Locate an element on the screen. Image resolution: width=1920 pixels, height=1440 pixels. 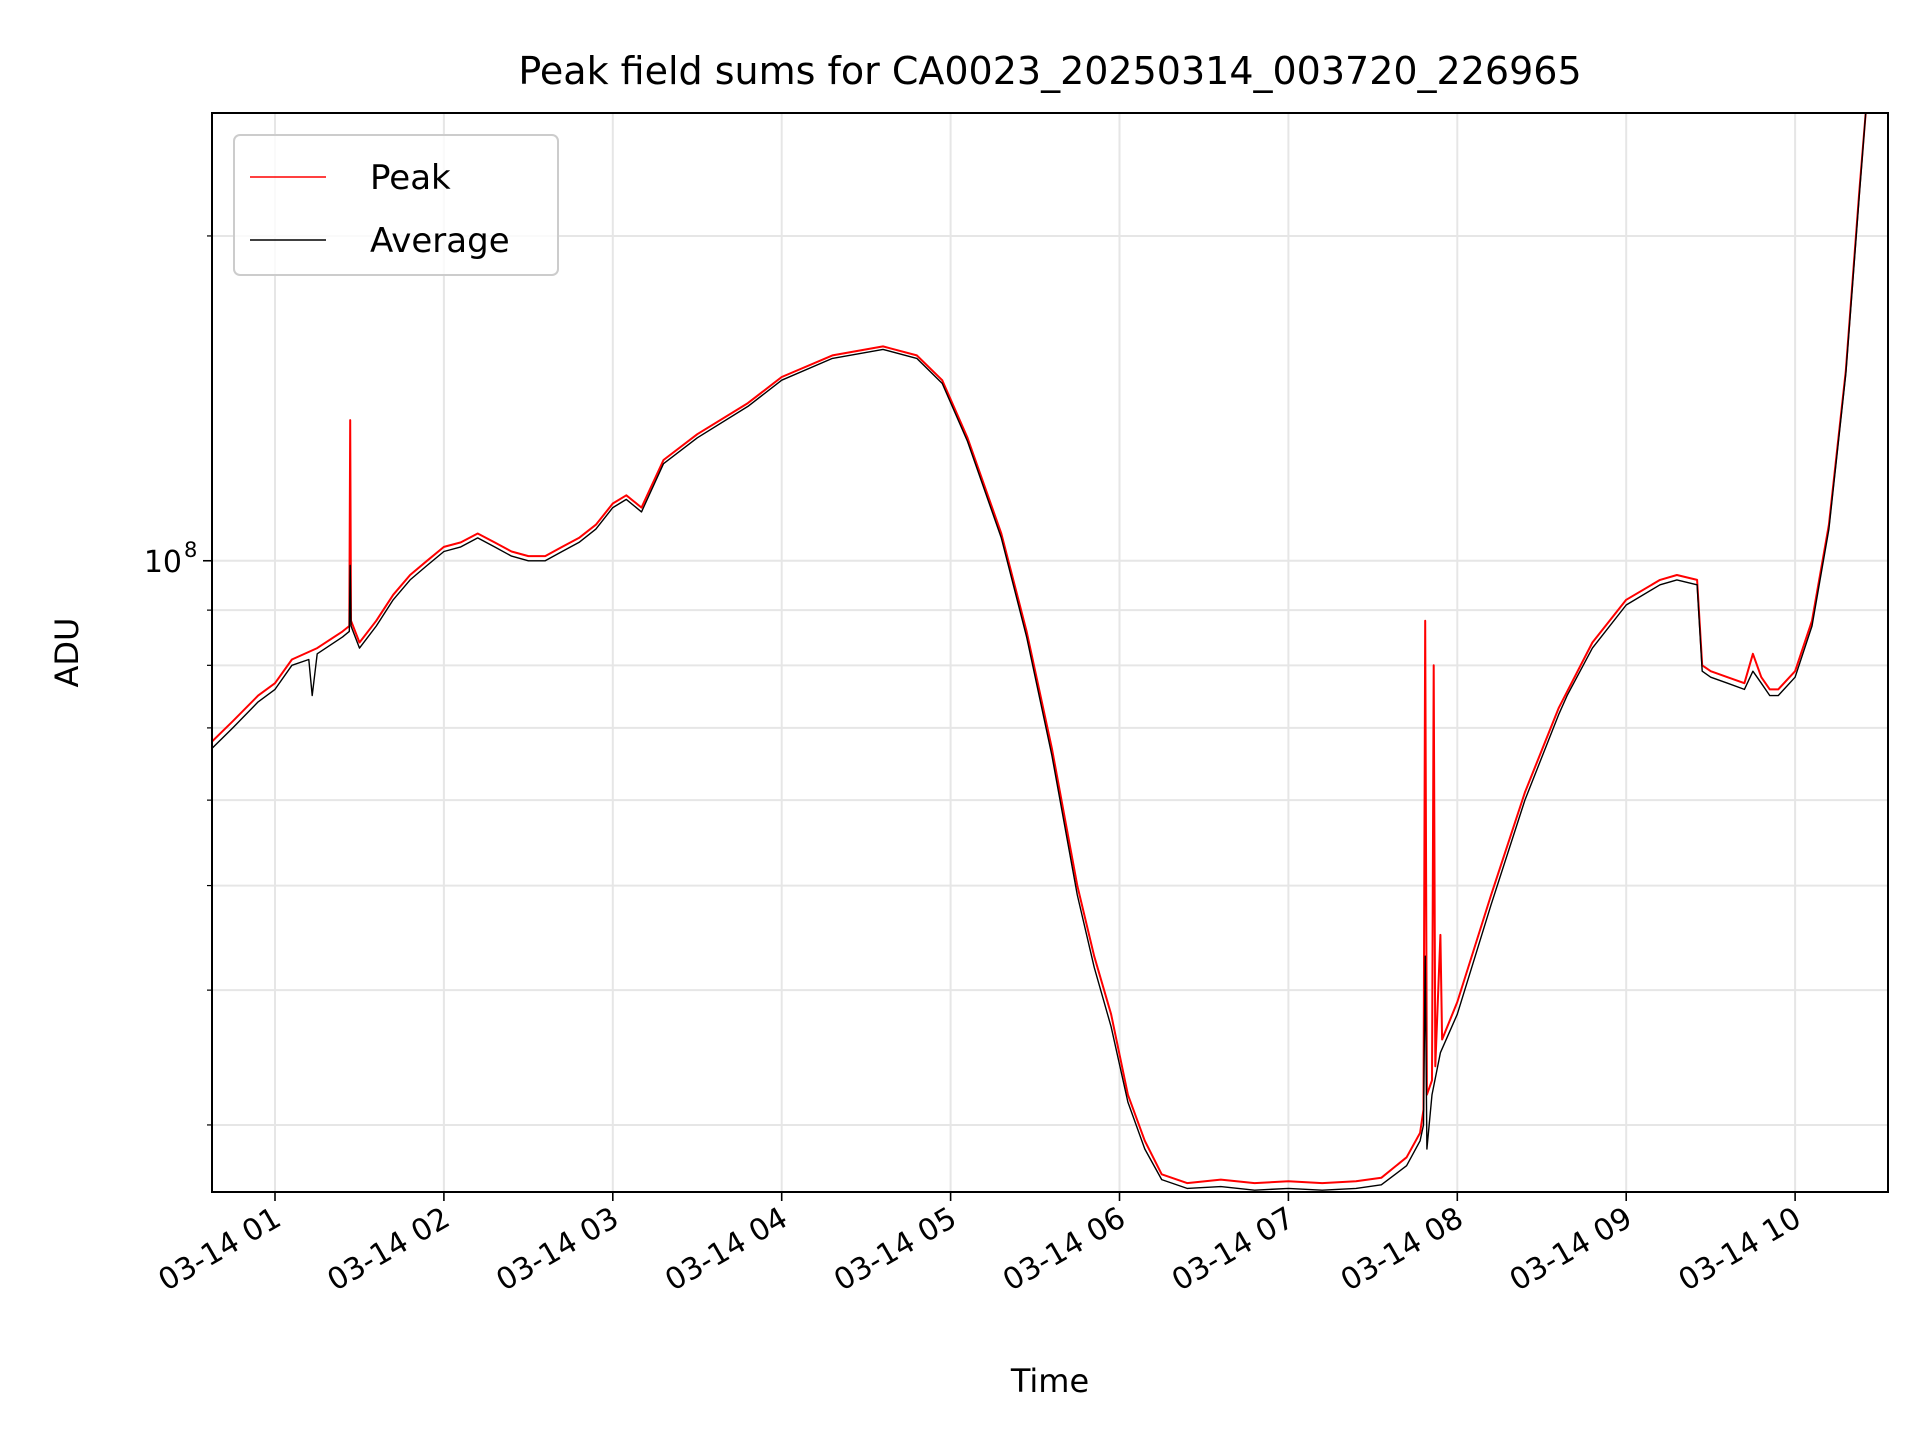
legend-label-peak: Peak is located at coordinates (410, 178).